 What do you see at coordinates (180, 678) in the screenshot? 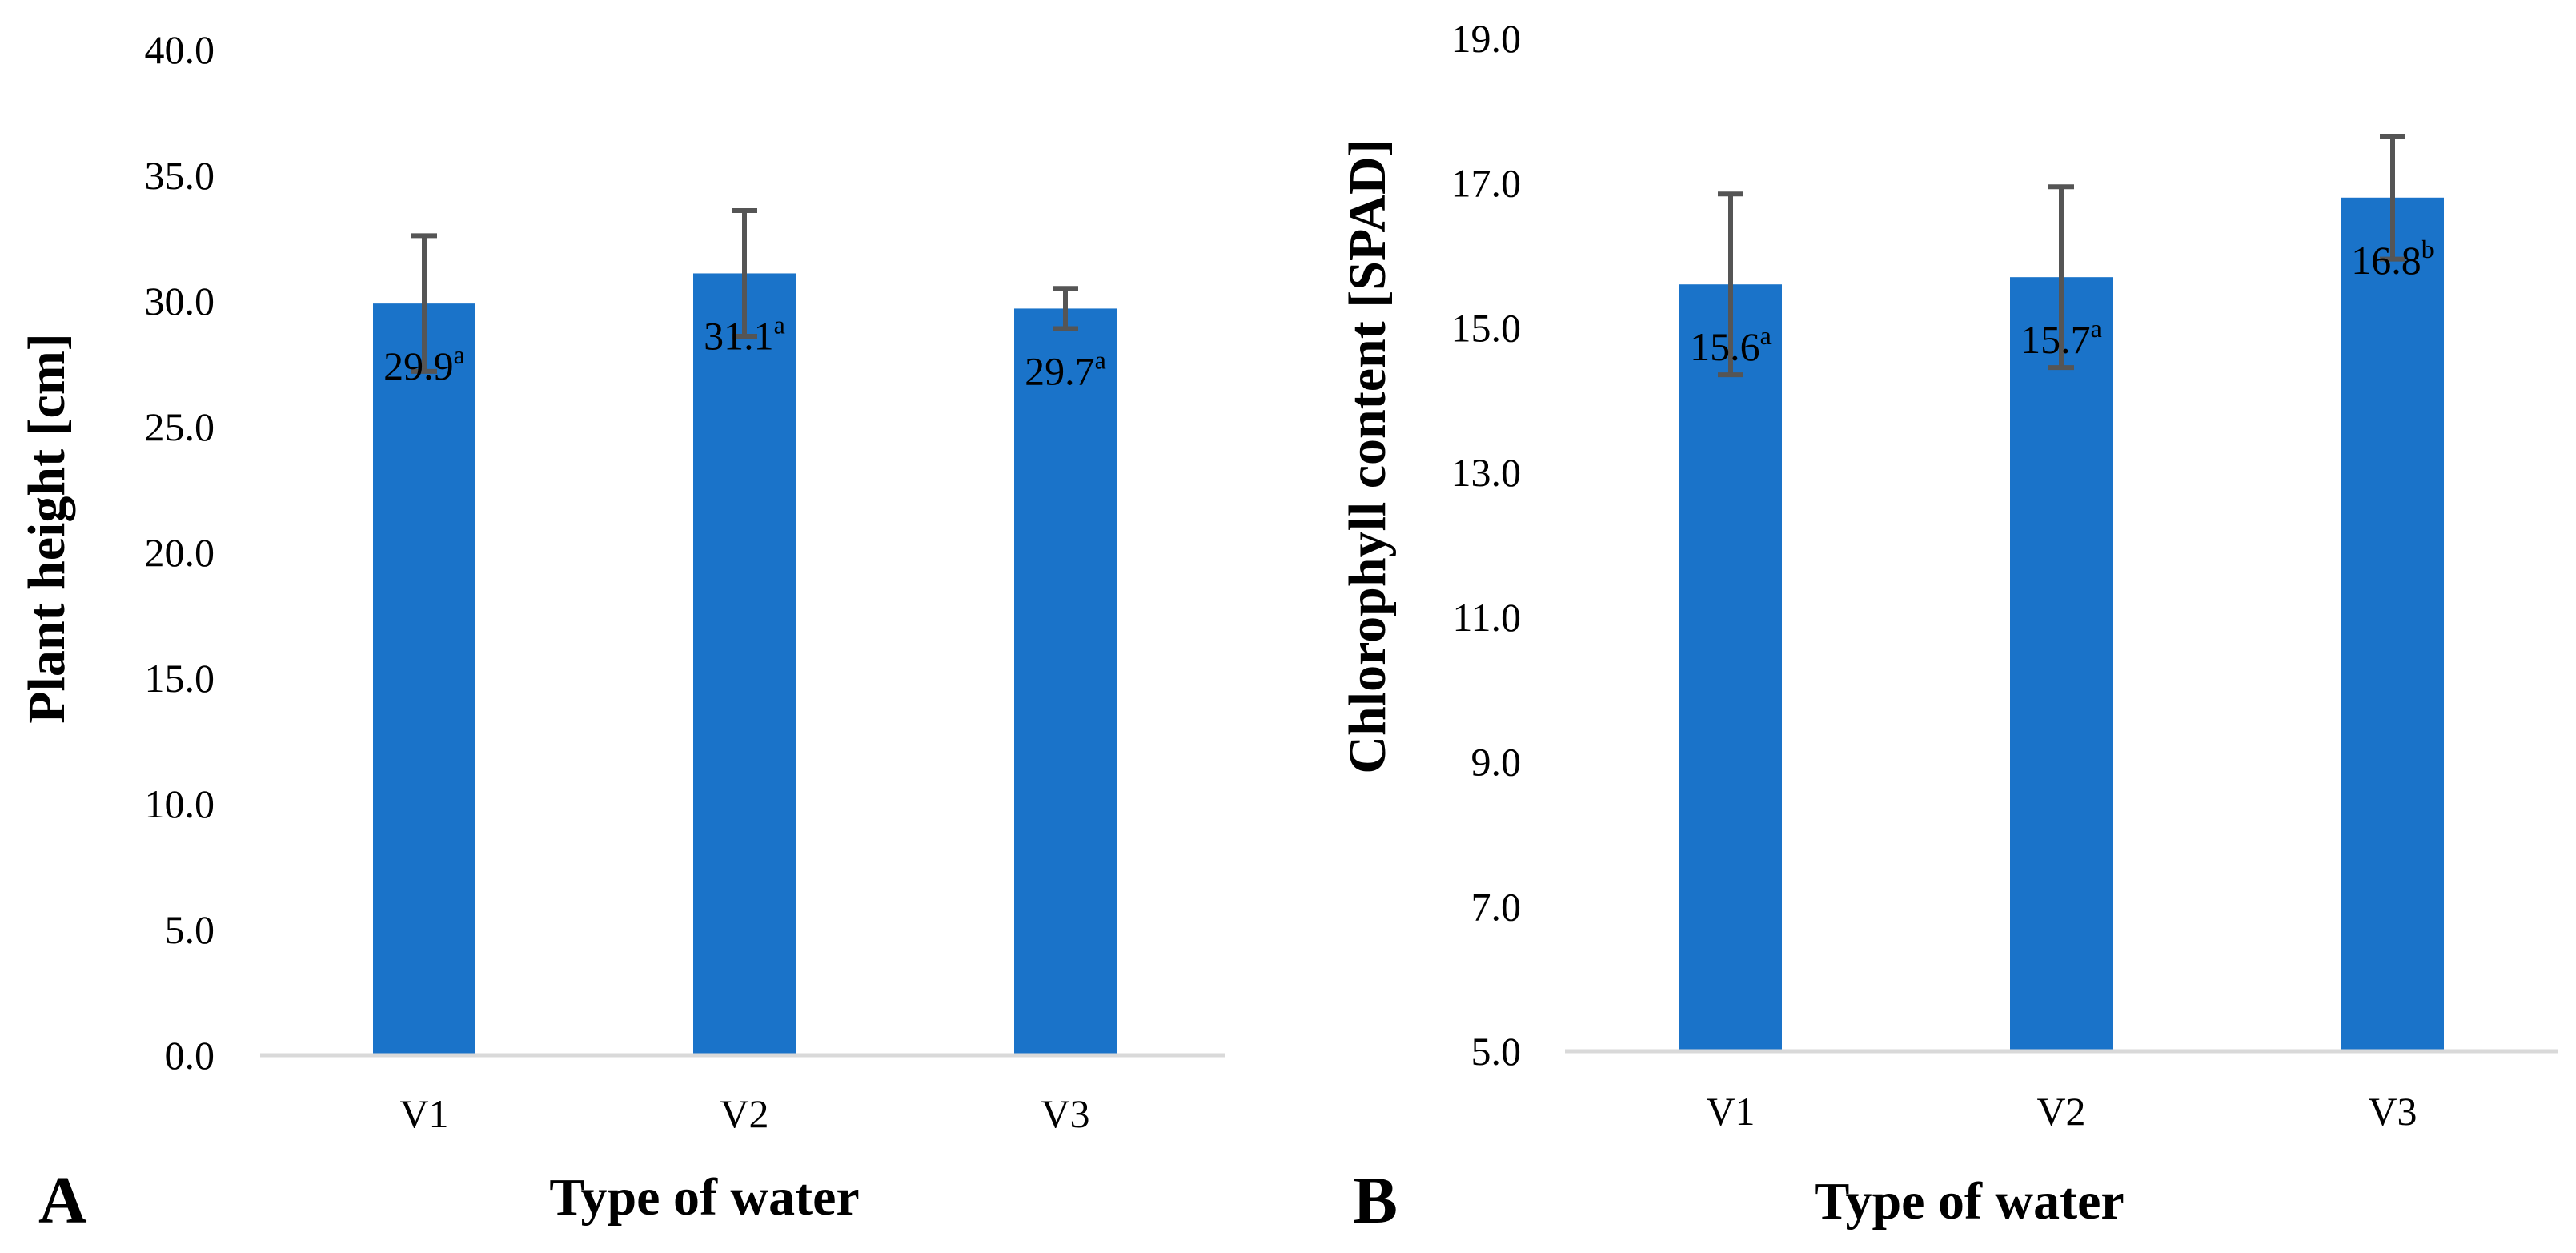
I see `panel-a-y-tick-label: 15.0` at bounding box center [180, 678].